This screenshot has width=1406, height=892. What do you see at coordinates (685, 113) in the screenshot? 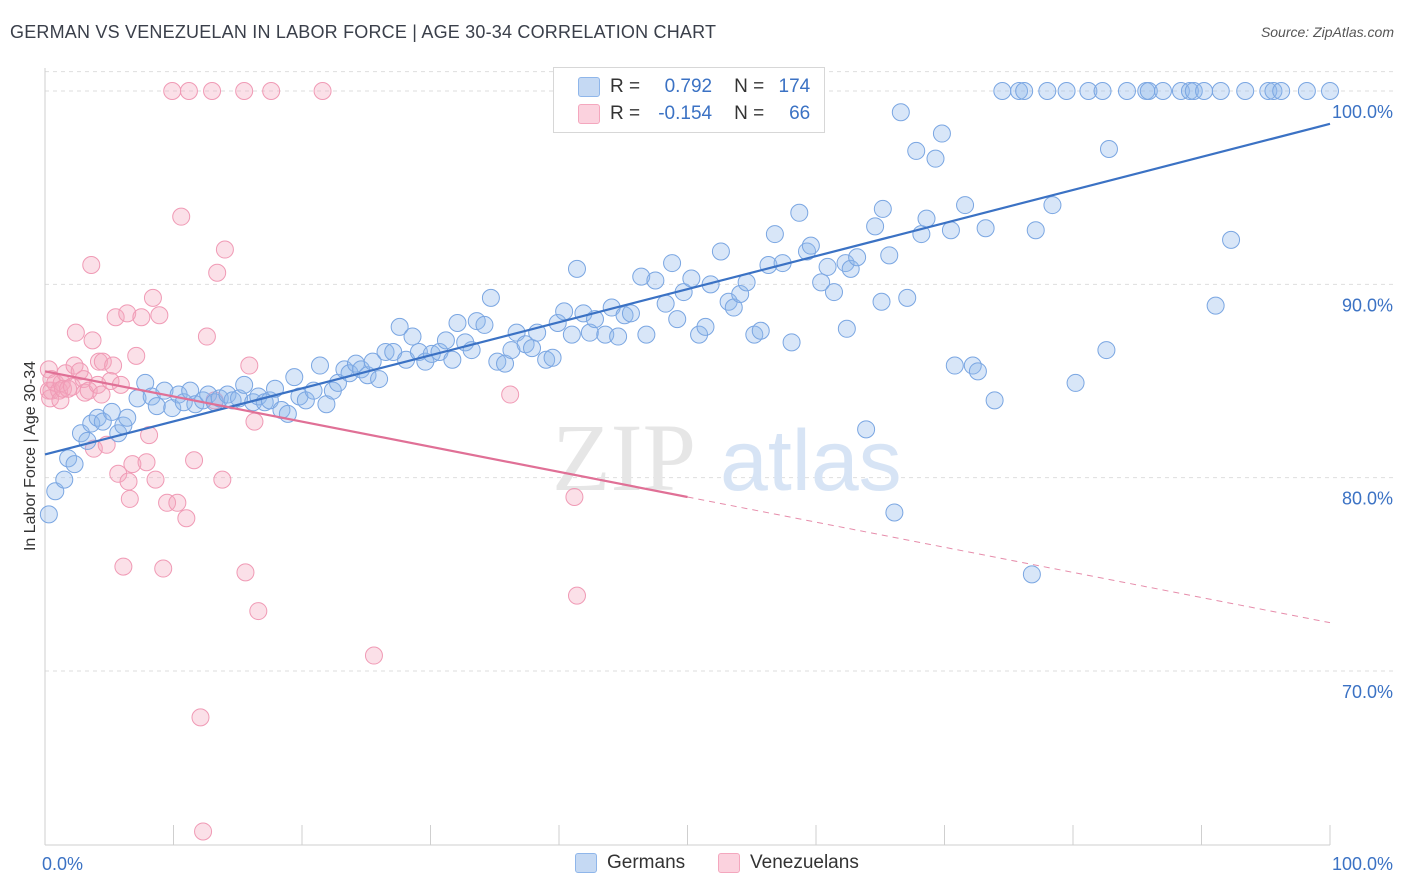
I see `venezuelans-r-value: -0.154` at bounding box center [685, 113].